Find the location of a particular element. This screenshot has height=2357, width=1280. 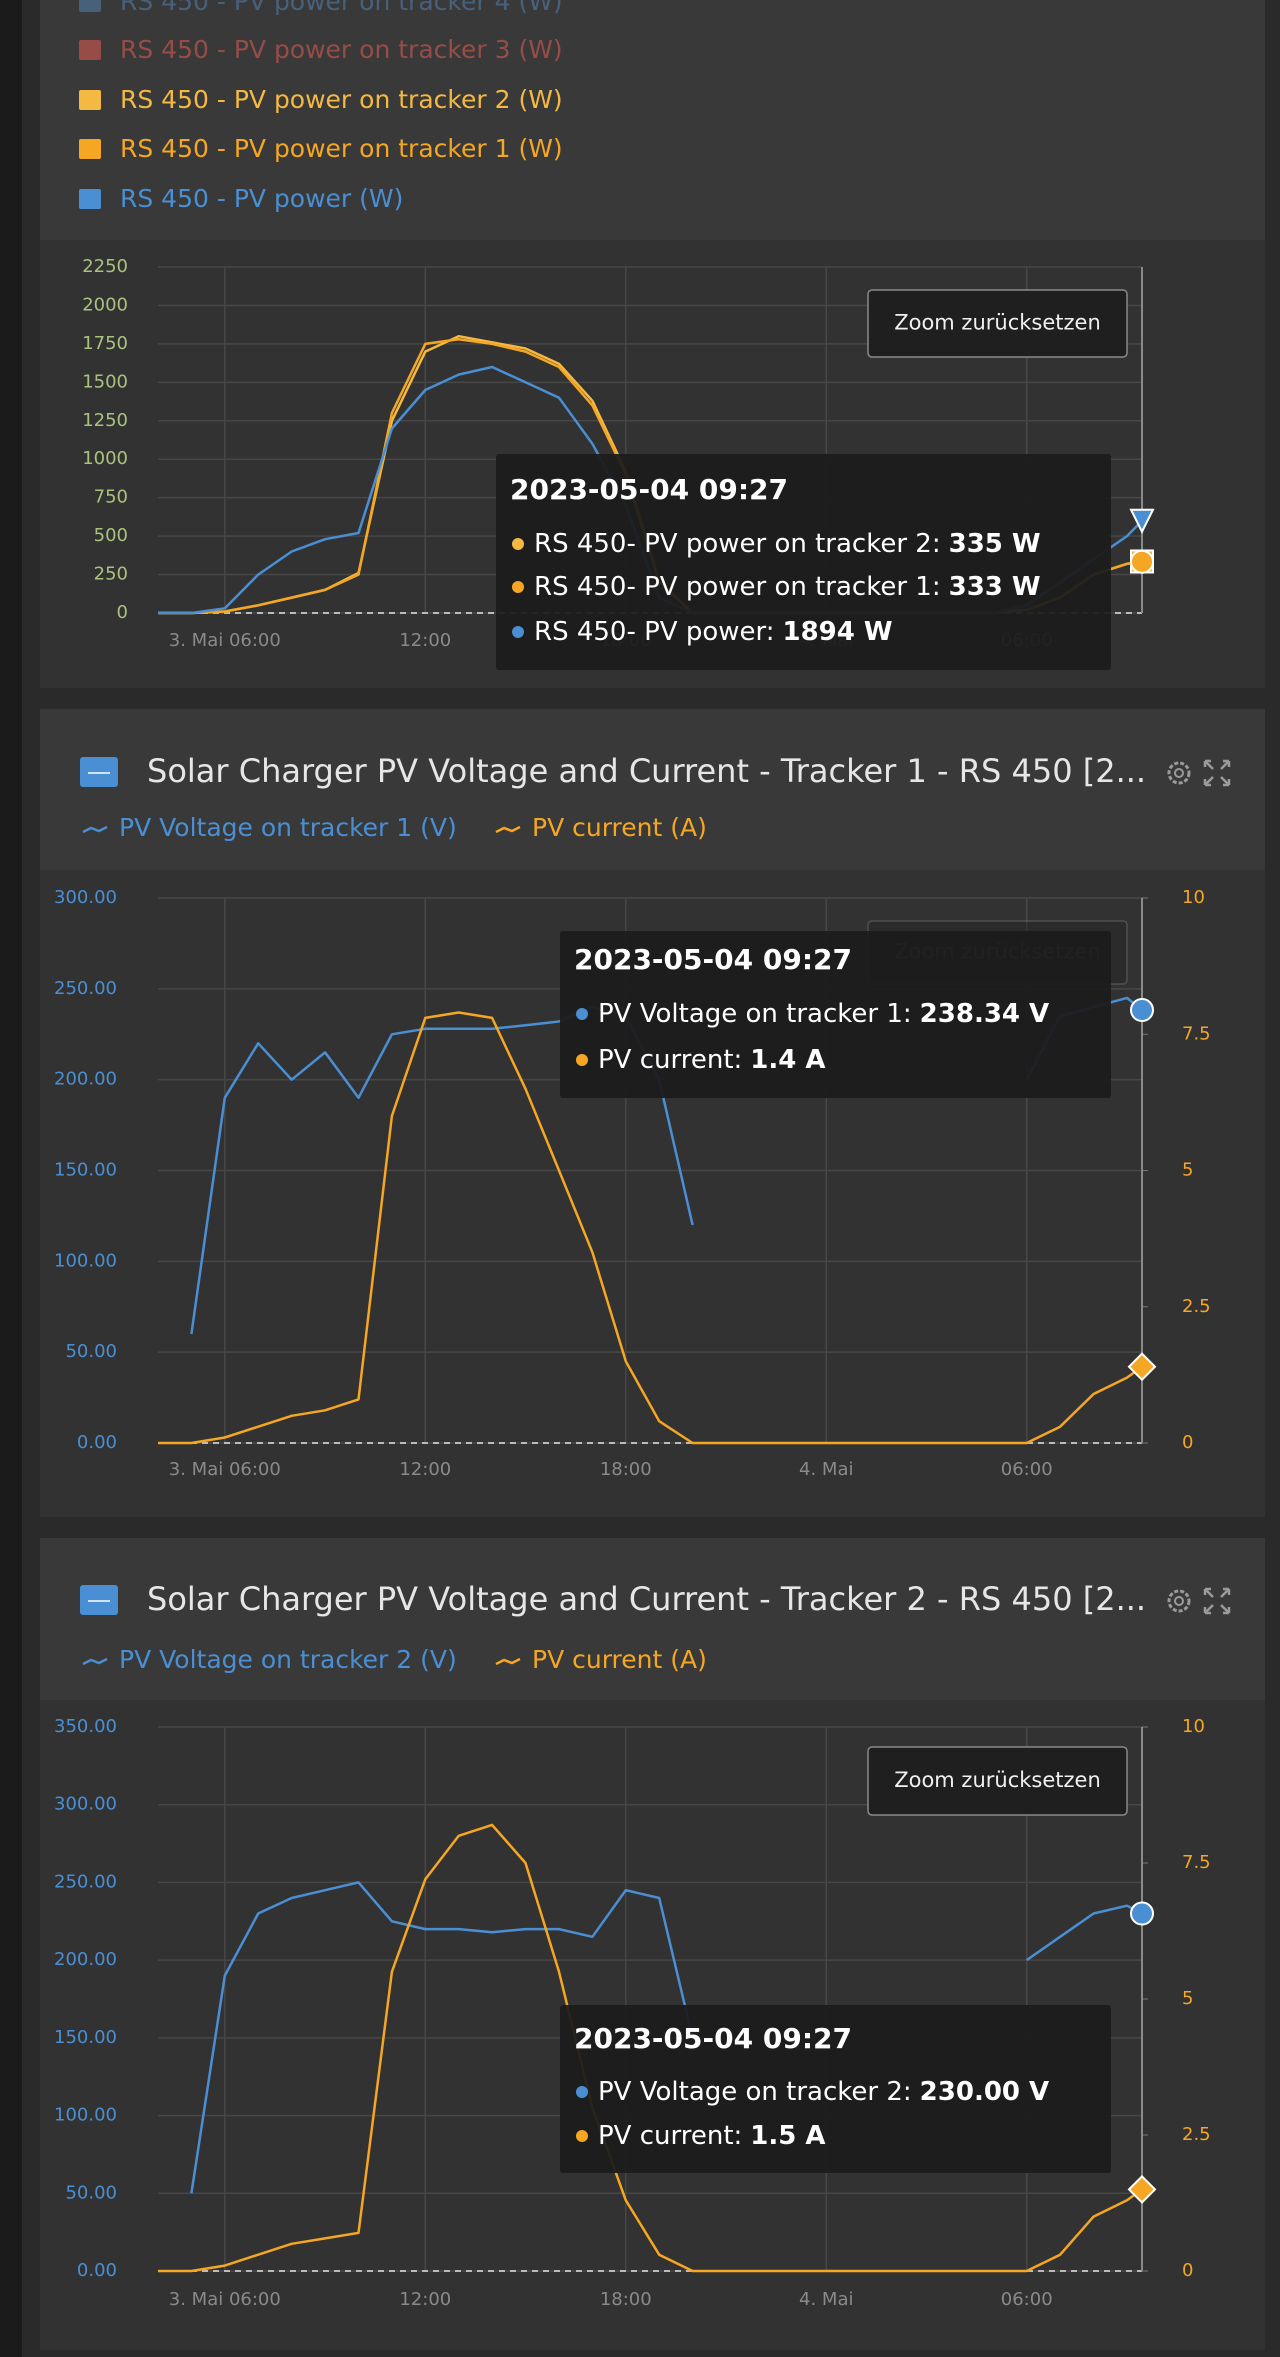

y-tick-label: 750 is located at coordinates (111, 497).